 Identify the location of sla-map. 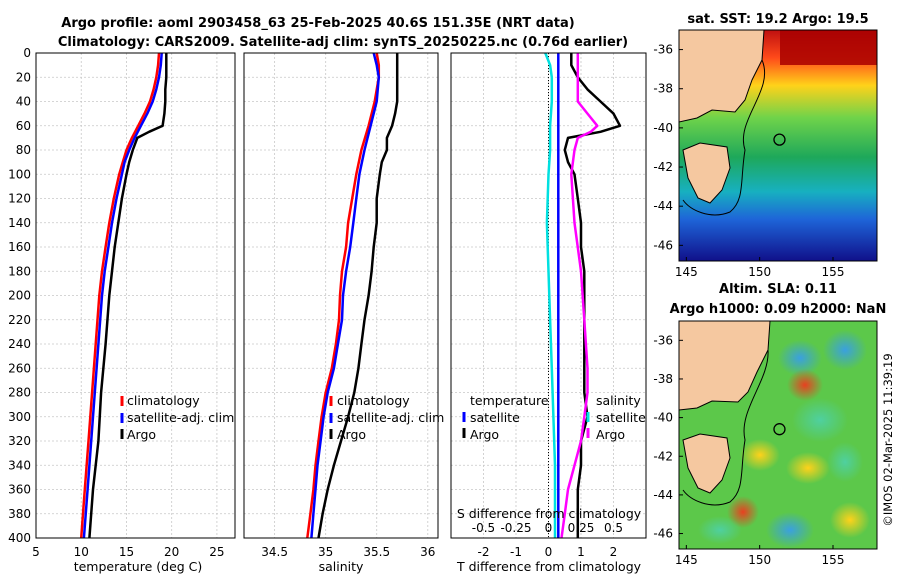
(778, 435).